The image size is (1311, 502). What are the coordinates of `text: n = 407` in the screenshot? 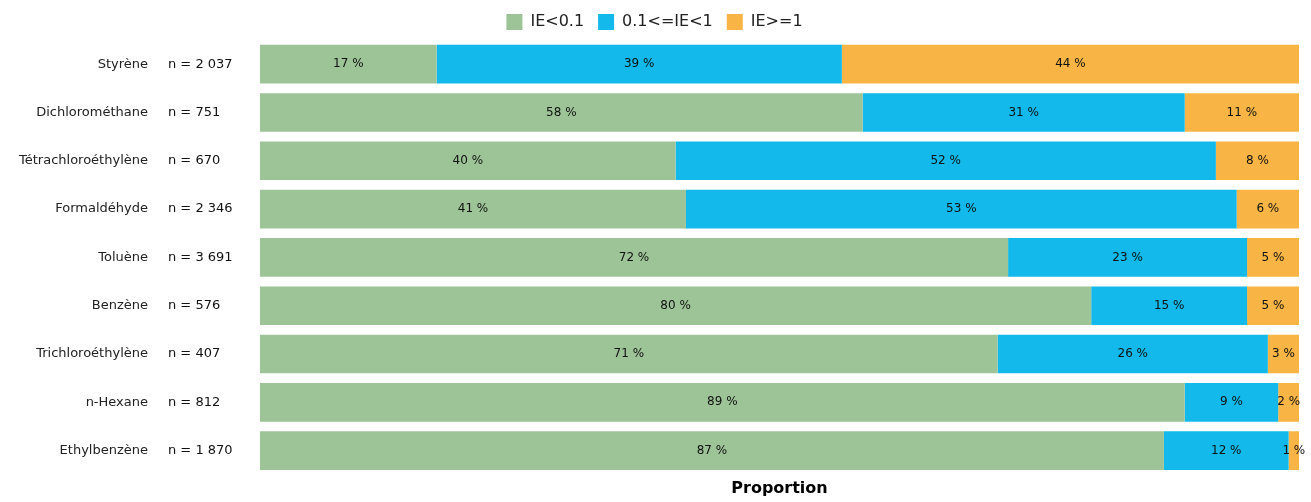 It's located at (194, 353).